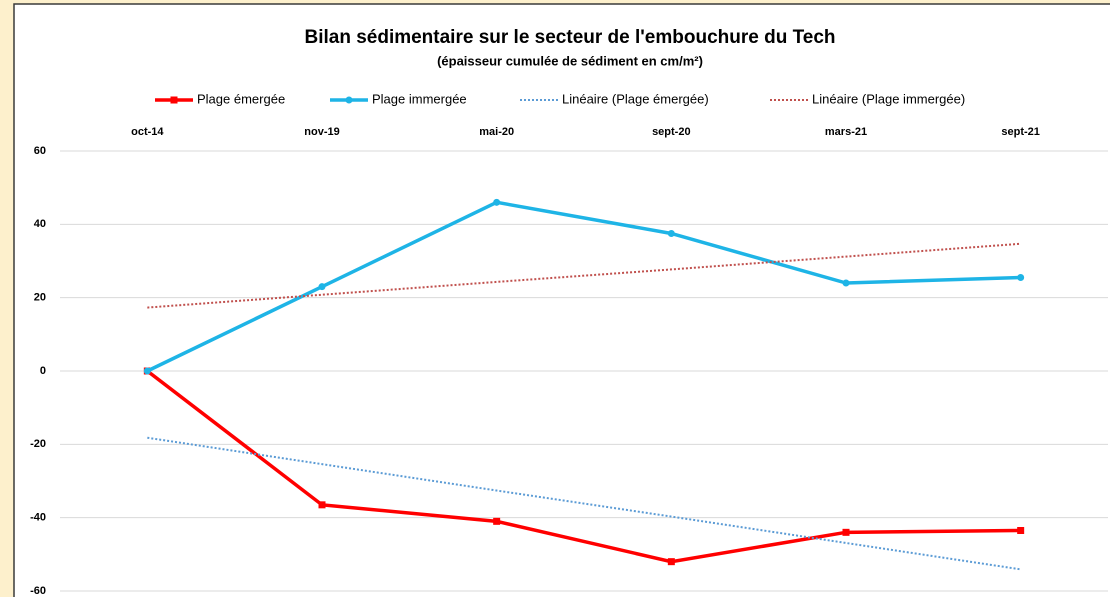 The width and height of the screenshot is (1110, 597). Describe the element at coordinates (846, 132) in the screenshot. I see `x-tick-label: mars-21` at that location.